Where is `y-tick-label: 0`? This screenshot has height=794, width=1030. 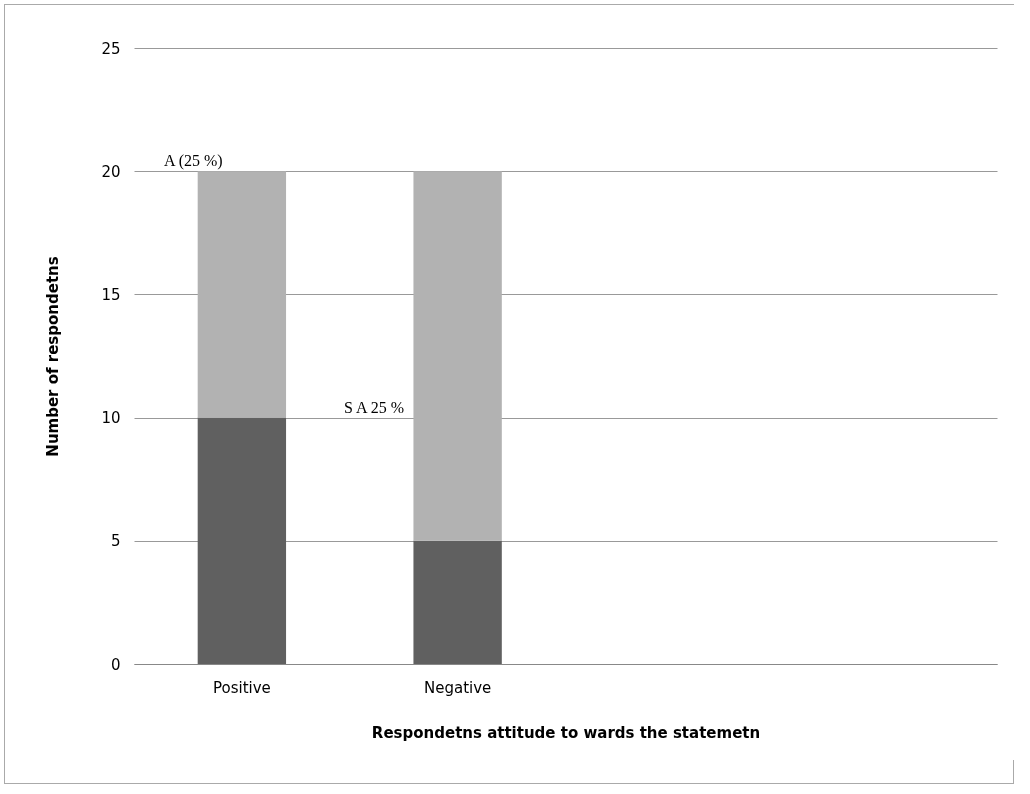 y-tick-label: 0 is located at coordinates (115, 664).